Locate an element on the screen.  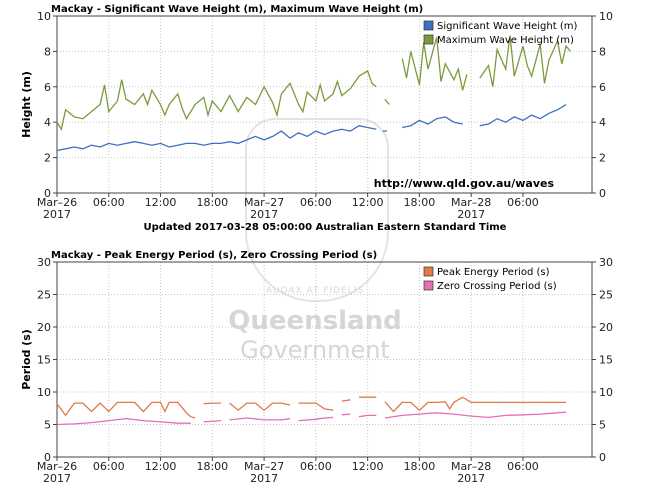
period-ytick-label-left: 15 is located at coordinates (44, 360).